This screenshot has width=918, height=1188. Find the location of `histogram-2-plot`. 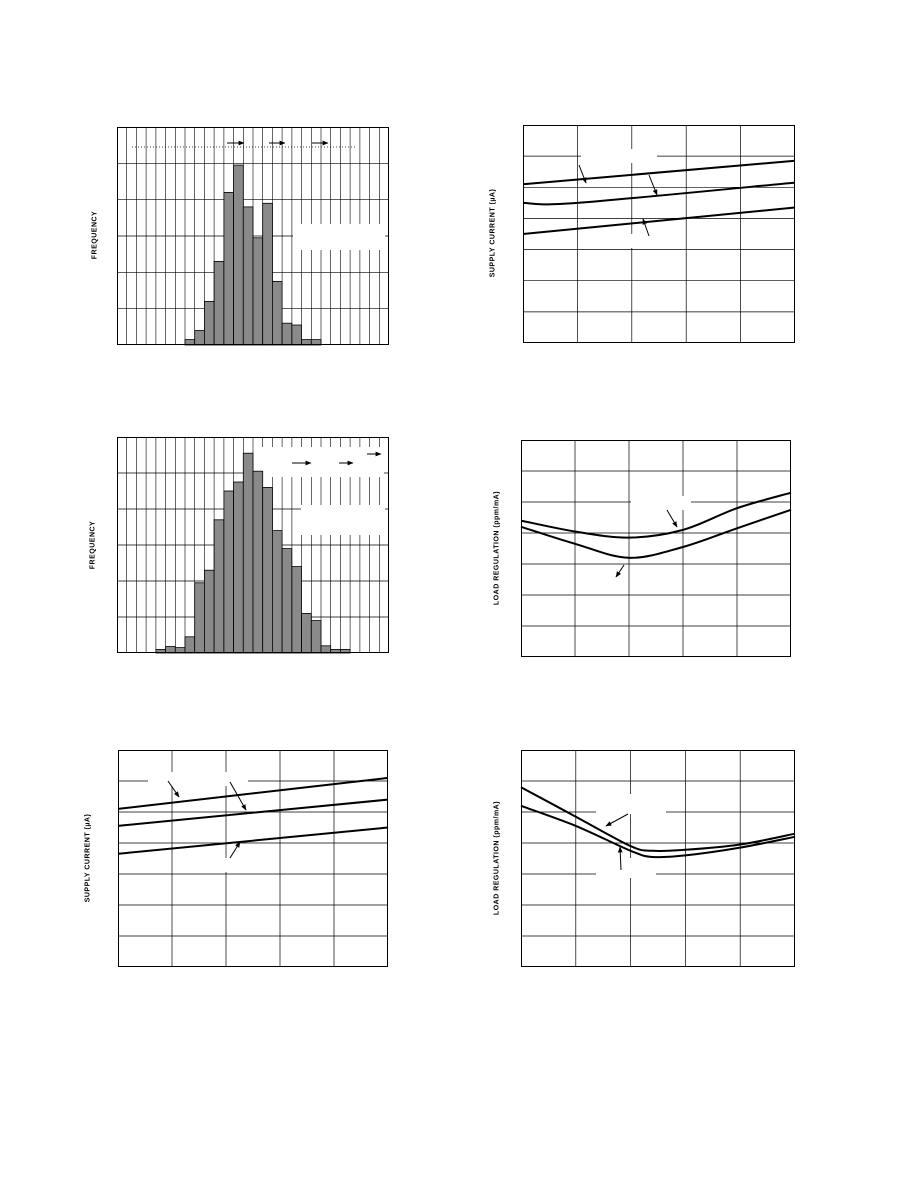

histogram-2-plot is located at coordinates (253, 545).